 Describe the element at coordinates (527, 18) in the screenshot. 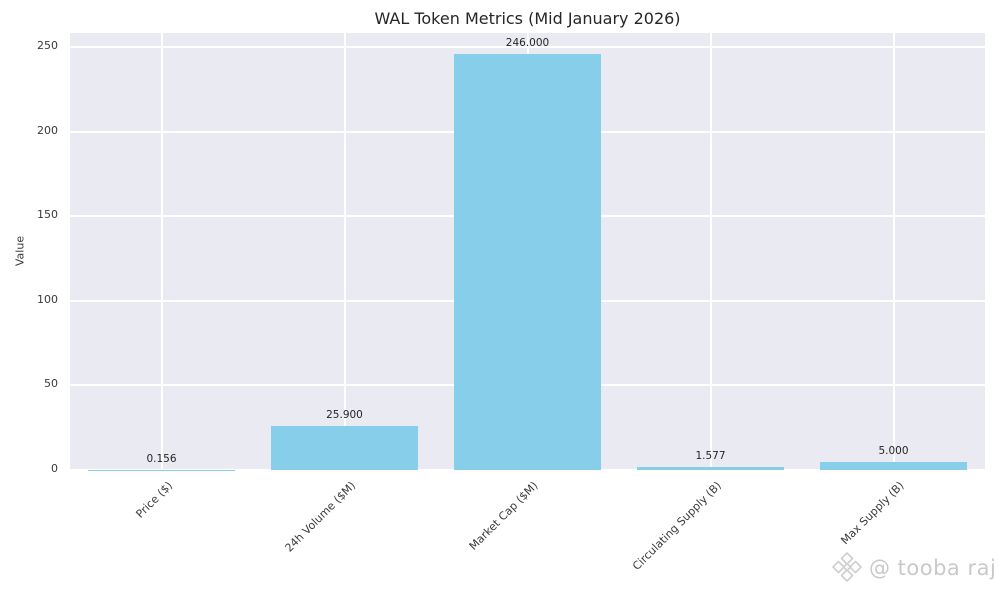

I see `chart-title: WAL Token Metrics (Mid January 2026)` at that location.